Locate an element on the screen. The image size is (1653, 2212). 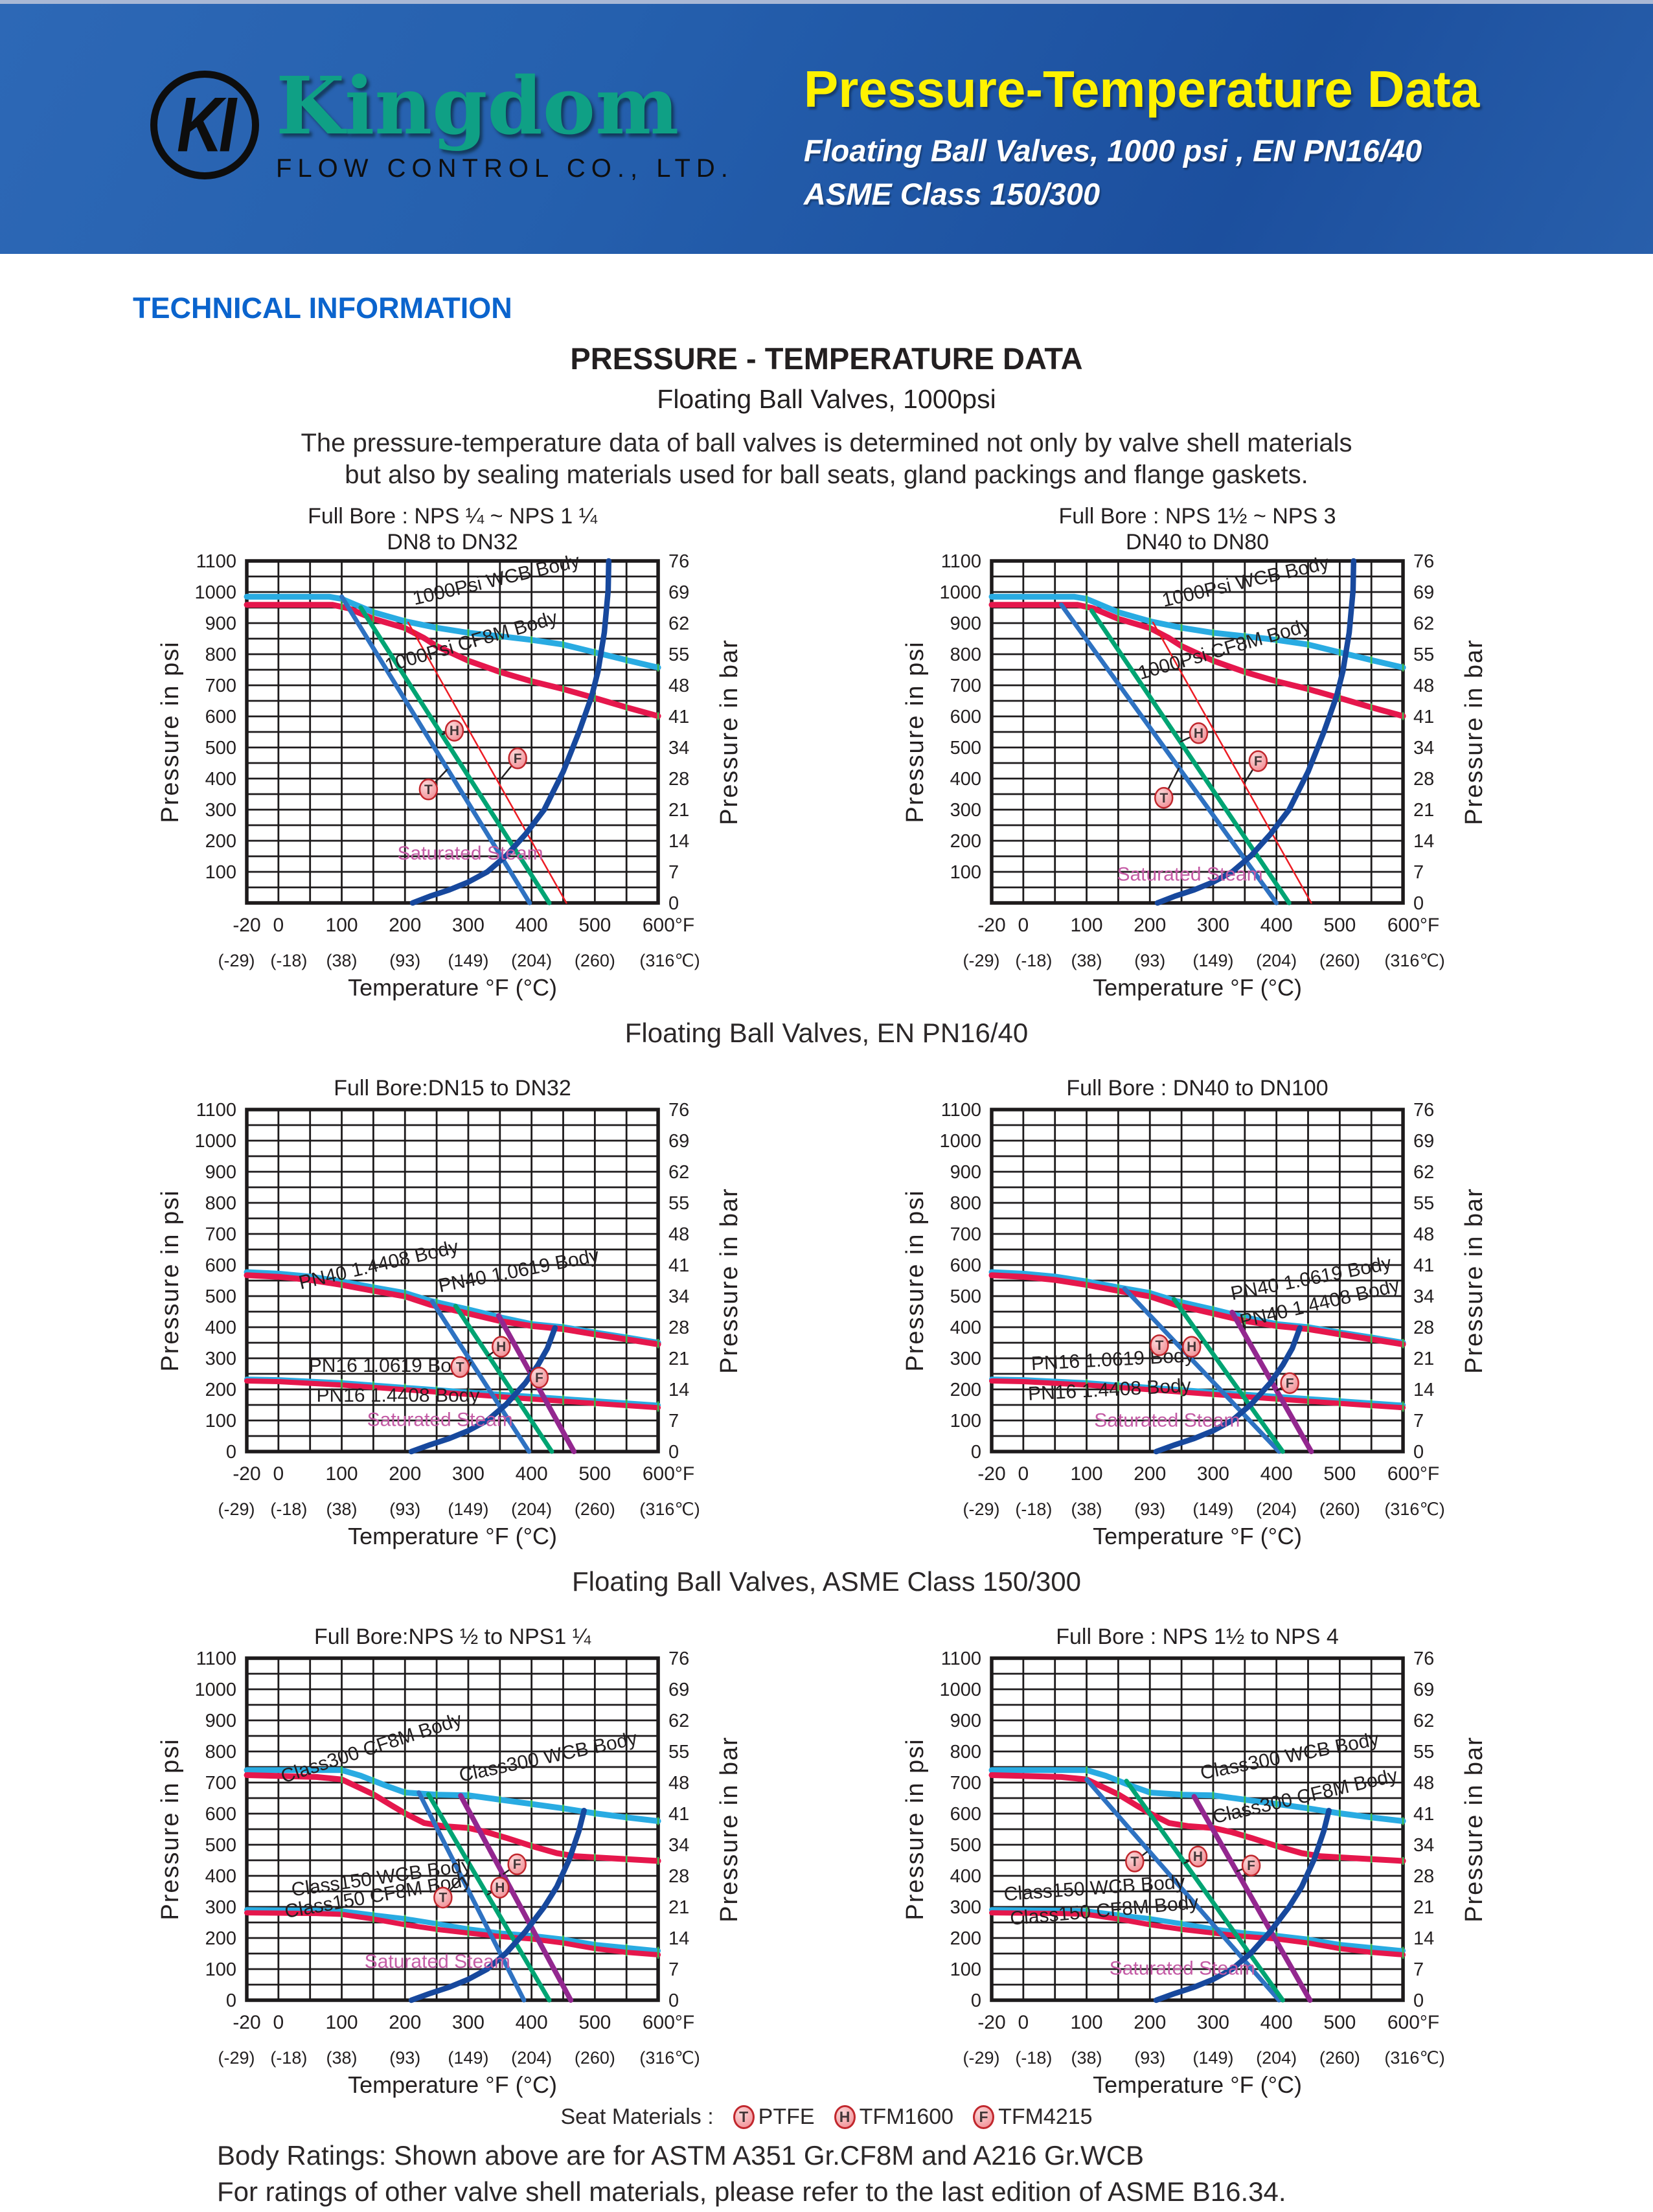
section-title-en-pn1640: Floating Ball Valves, EN PN16/40 is located at coordinates (826, 1032).